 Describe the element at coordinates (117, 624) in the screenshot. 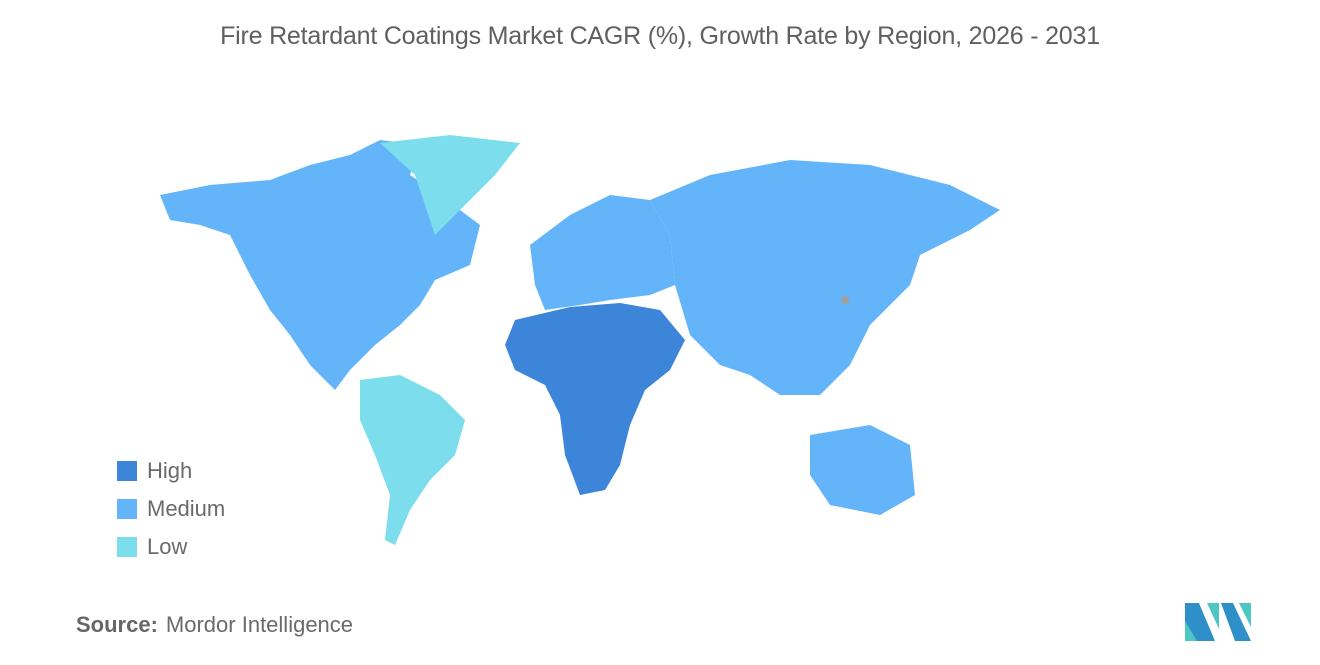

I see `source-label: Source:` at that location.